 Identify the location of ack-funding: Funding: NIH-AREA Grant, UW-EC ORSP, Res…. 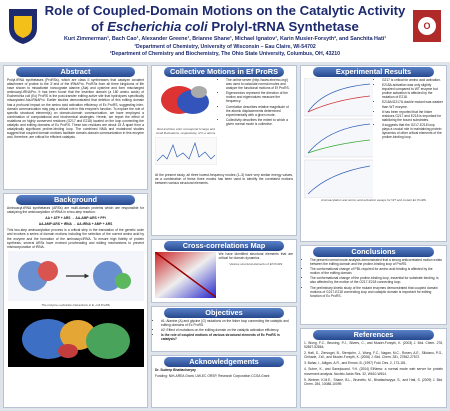
(212, 376).